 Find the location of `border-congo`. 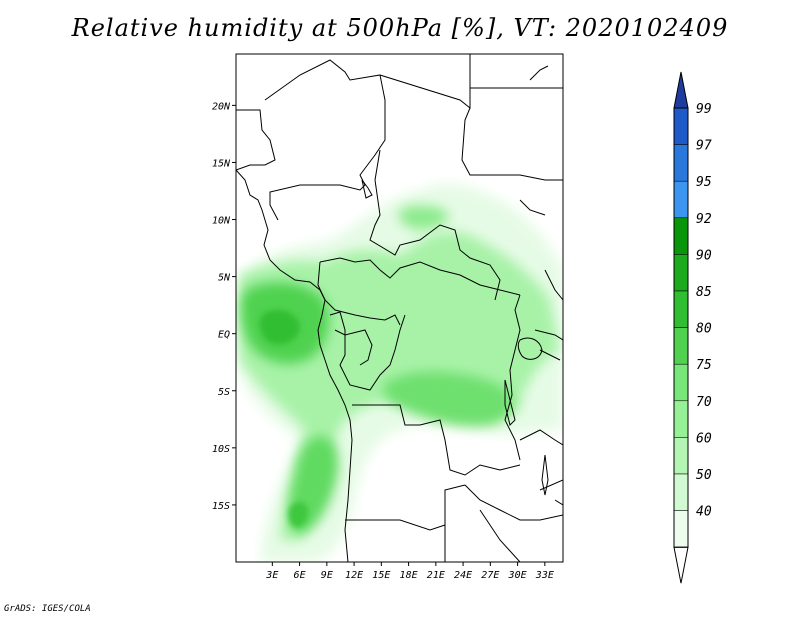

border-congo is located at coordinates (367, 351).